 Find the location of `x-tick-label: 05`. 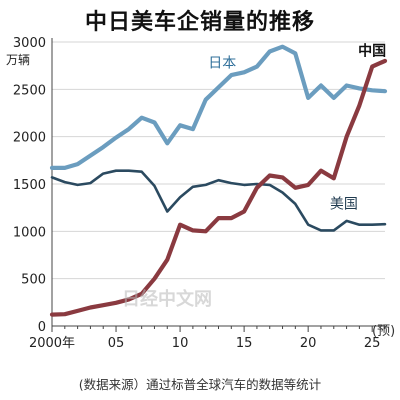

x-tick-label: 05 is located at coordinates (116, 343).